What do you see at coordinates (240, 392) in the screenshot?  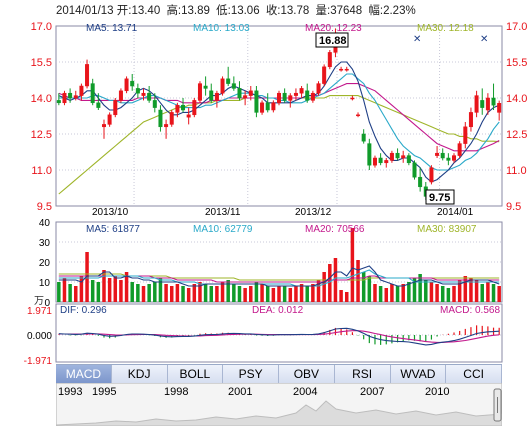 I see `year-label: 2001` at bounding box center [240, 392].